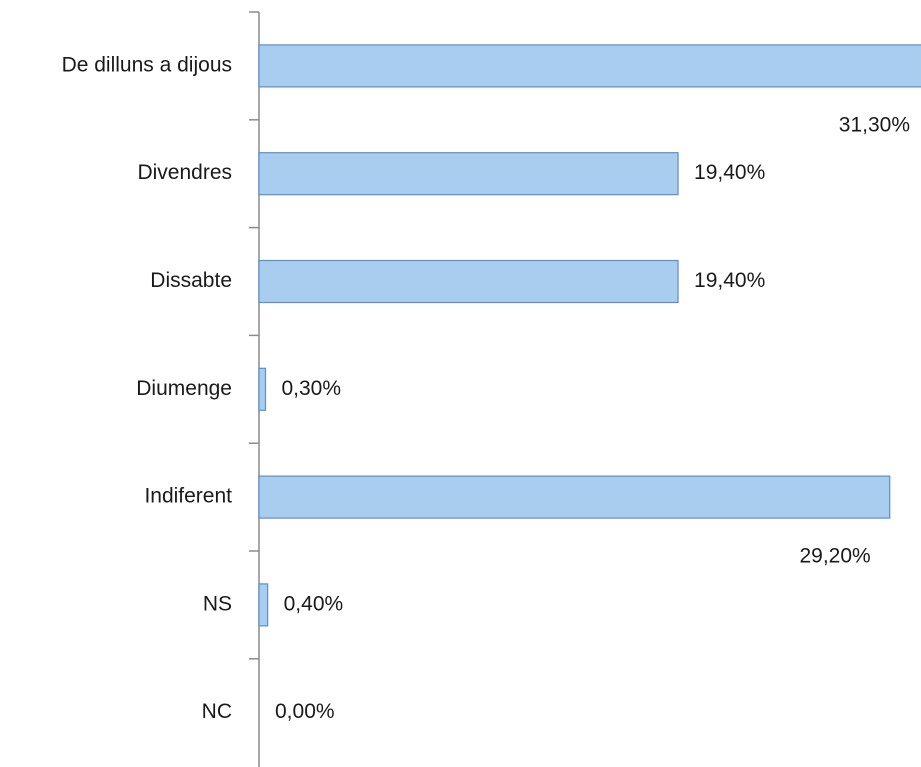 The image size is (921, 767). I want to click on value-label: 0,30%, so click(311, 388).